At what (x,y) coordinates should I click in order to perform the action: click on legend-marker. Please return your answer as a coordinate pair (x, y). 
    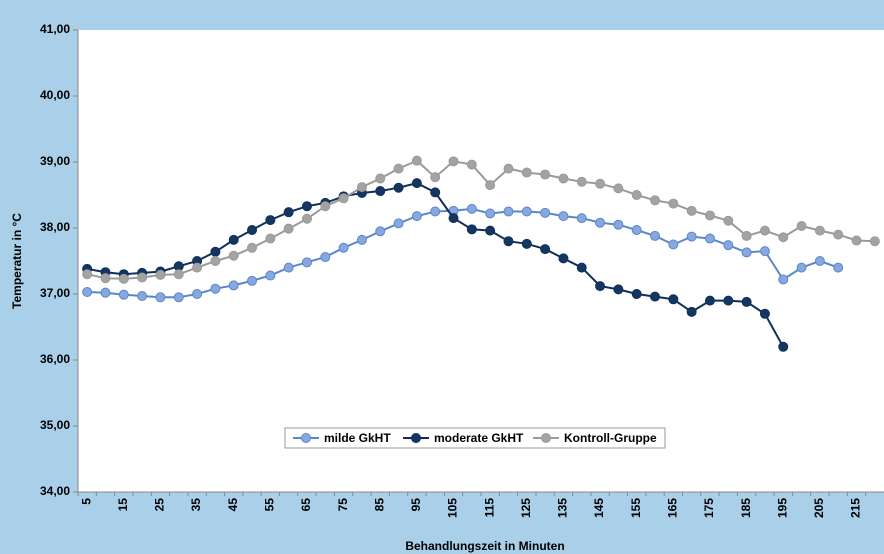
    Looking at the image, I should click on (546, 438).